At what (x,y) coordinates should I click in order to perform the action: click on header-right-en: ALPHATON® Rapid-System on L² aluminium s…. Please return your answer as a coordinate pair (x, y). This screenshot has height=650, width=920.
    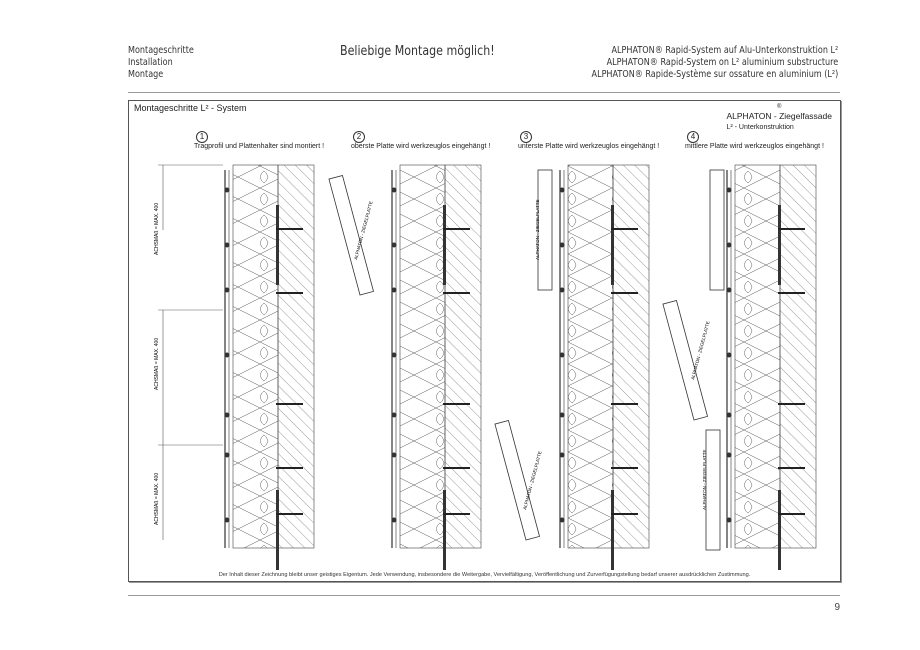
    Looking at the image, I should click on (722, 62).